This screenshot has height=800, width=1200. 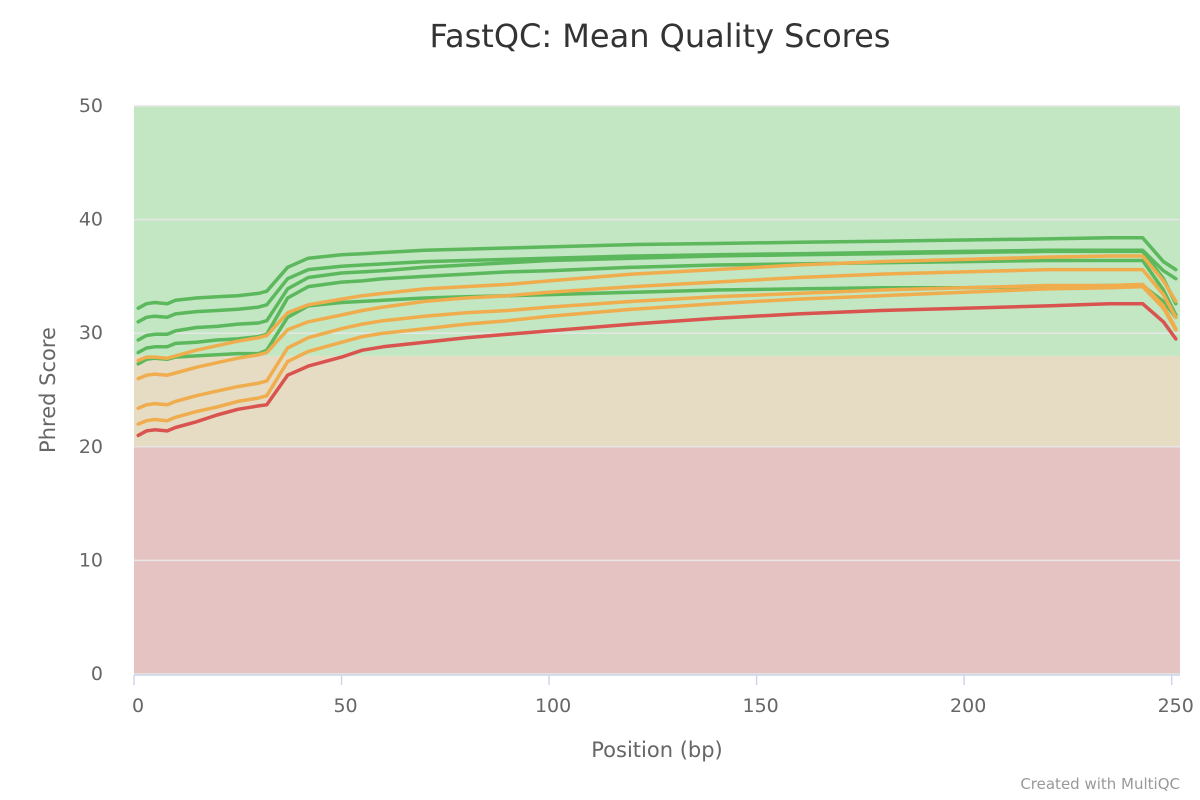 I want to click on x-tick-label-50: 50, so click(x=345, y=706).